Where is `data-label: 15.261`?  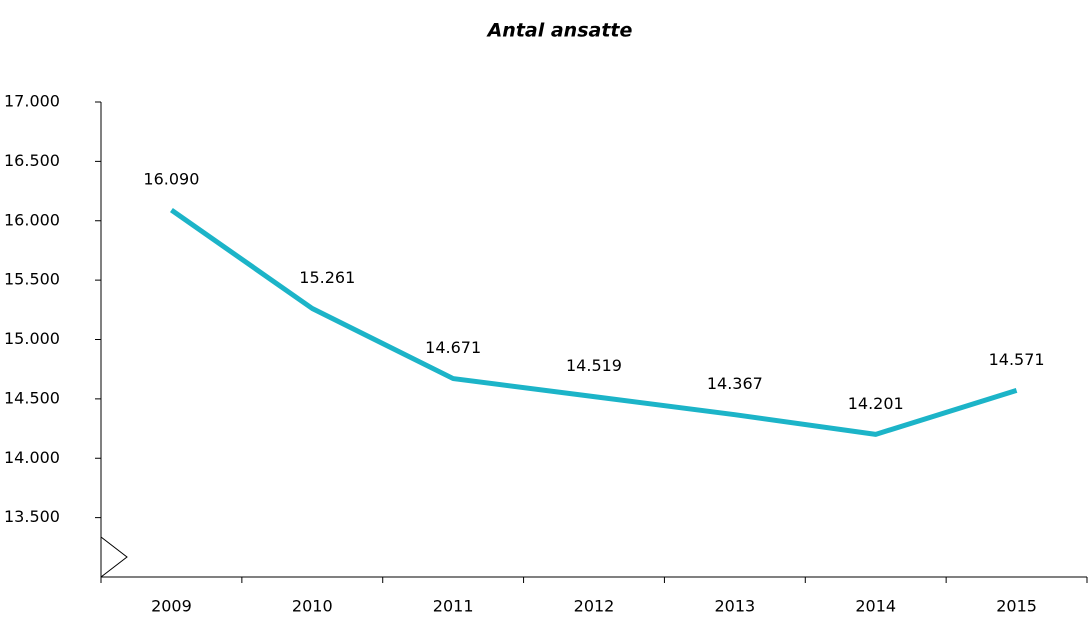
data-label: 15.261 is located at coordinates (327, 277).